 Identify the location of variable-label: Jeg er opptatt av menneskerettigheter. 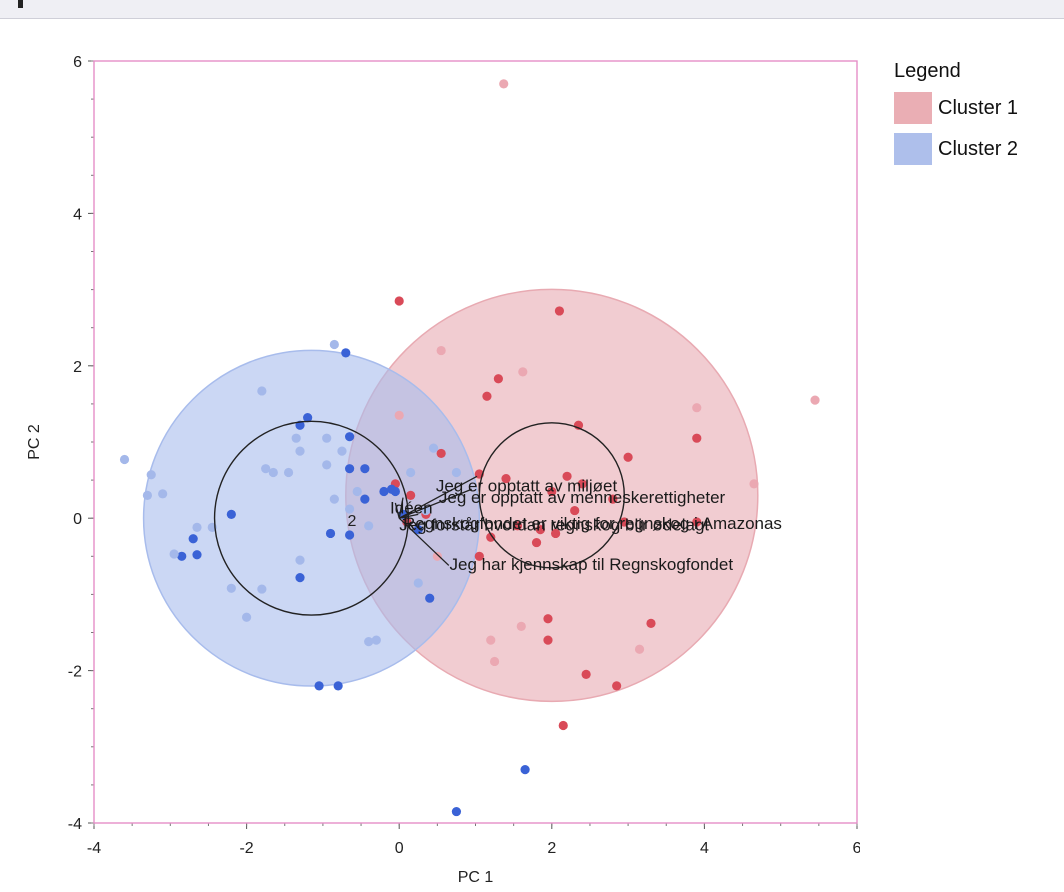
(582, 497).